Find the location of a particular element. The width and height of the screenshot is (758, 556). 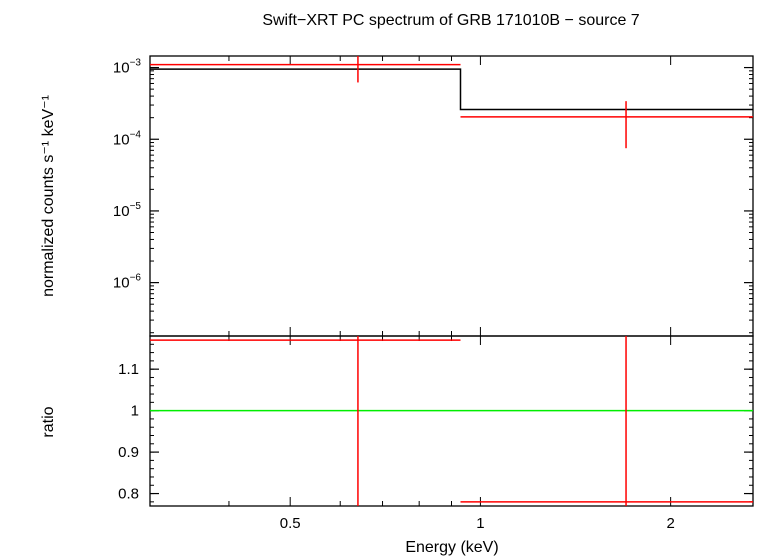

y-tick-label: 1.1 is located at coordinates (128, 369).